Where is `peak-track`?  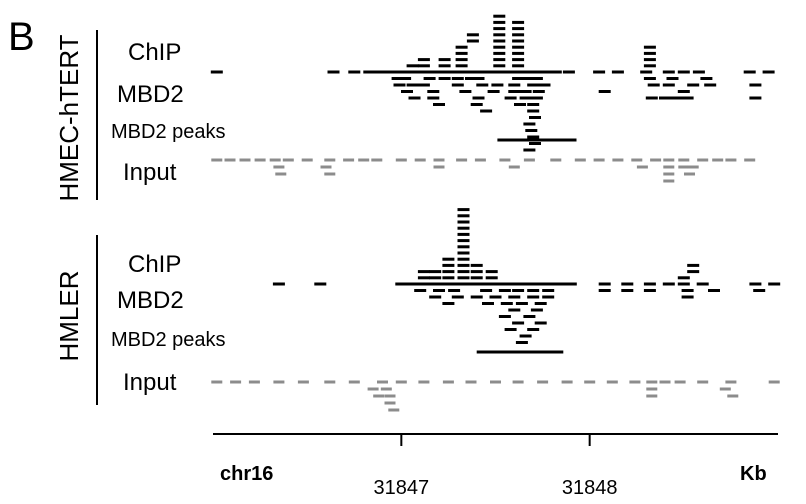
peak-track is located at coordinates (537, 140).